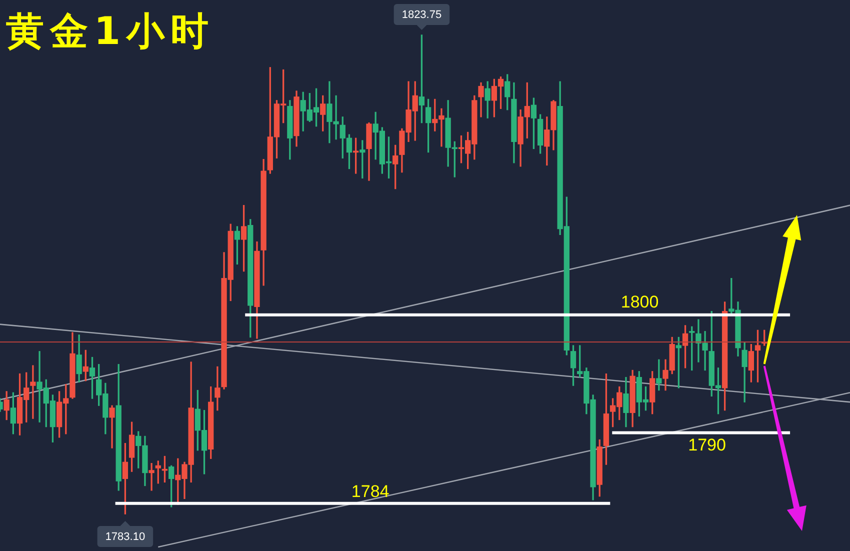  What do you see at coordinates (110, 31) in the screenshot?
I see `chart-title: 黄金1小时` at bounding box center [110, 31].